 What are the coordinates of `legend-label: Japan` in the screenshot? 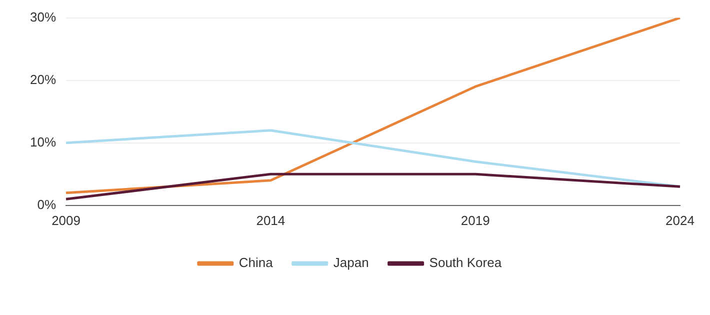 It's located at (351, 262).